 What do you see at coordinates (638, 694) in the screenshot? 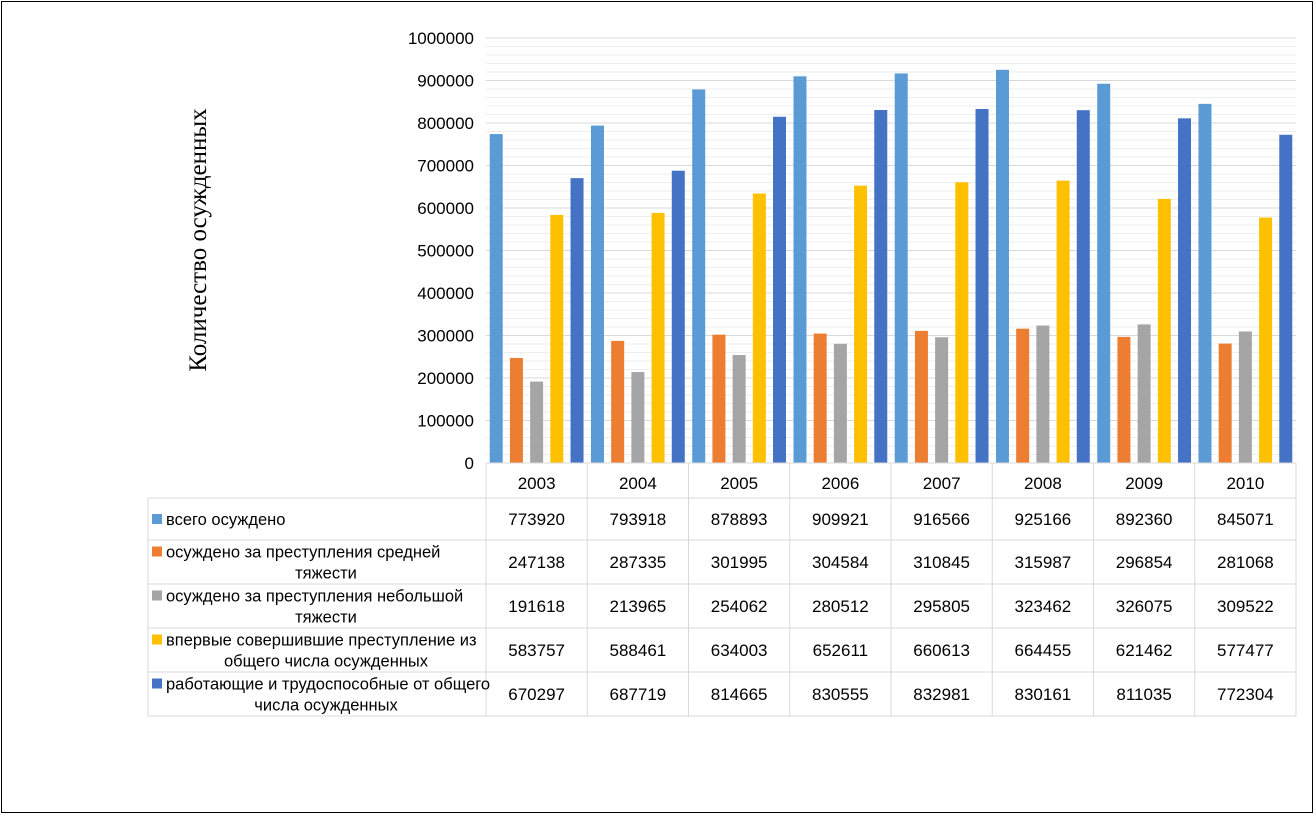
I see `table-cell-value: 687719` at bounding box center [638, 694].